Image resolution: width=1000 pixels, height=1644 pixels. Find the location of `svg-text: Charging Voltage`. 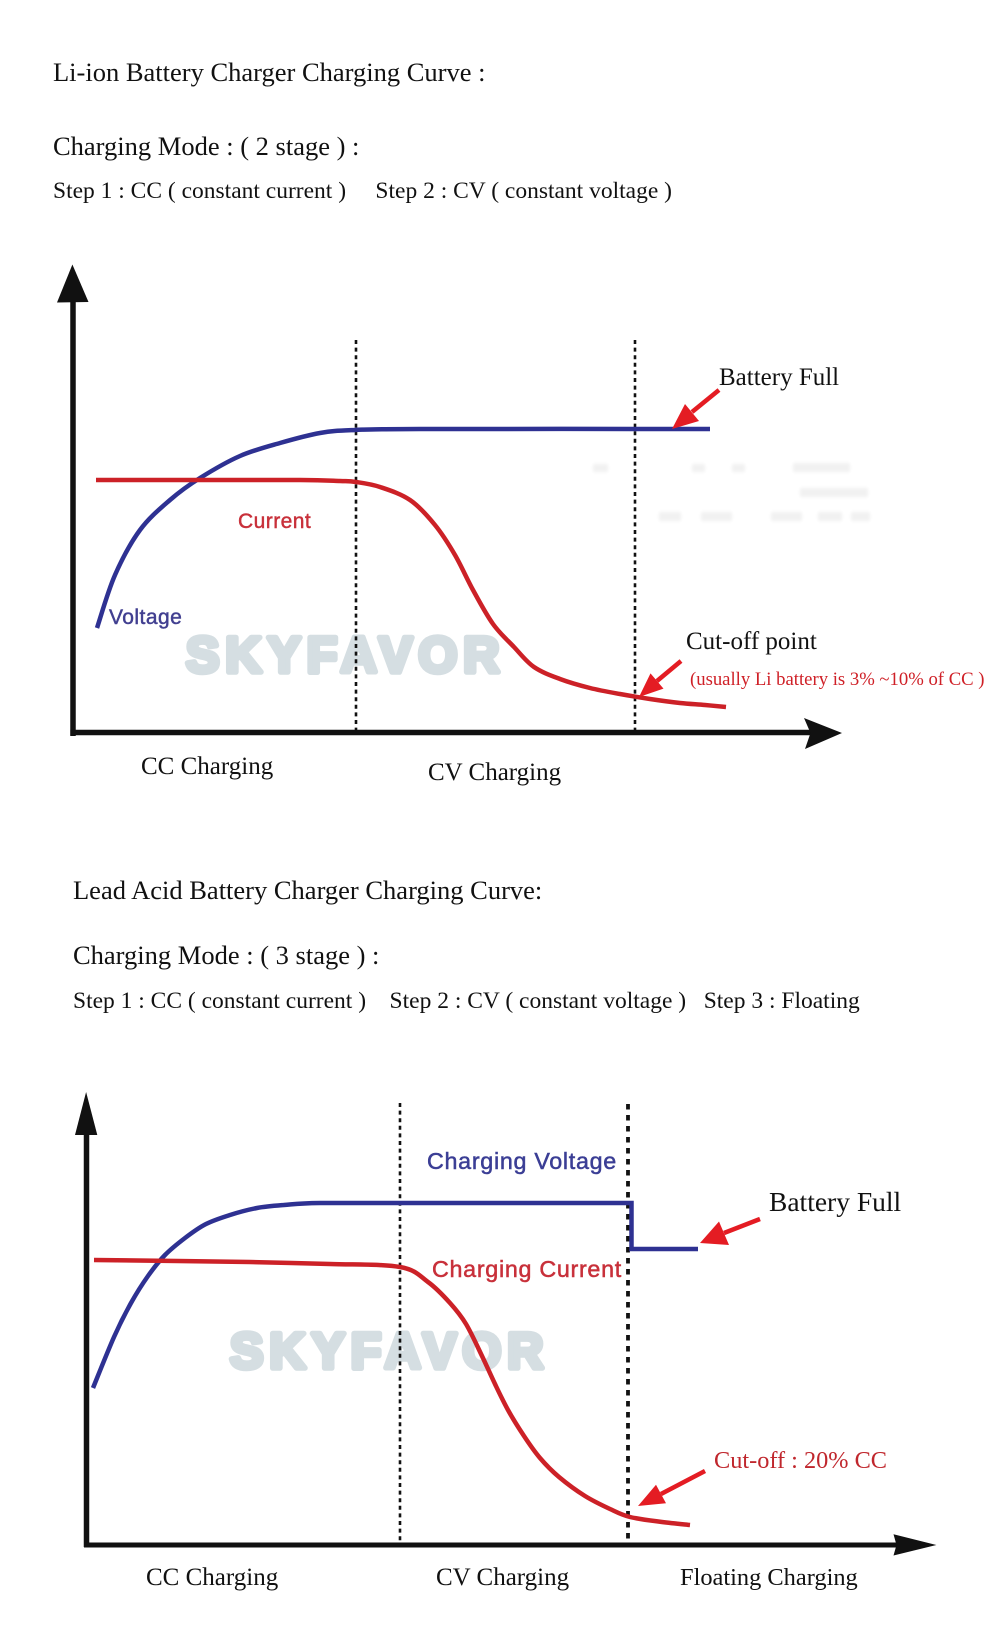

svg-text: Charging Voltage is located at coordinates (522, 1161).